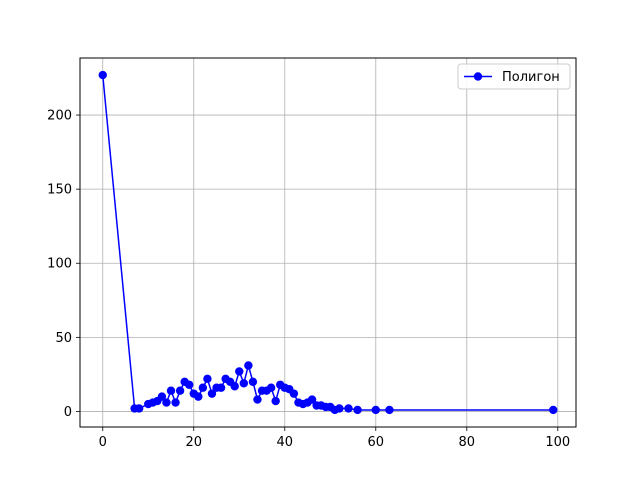  What do you see at coordinates (531, 77) in the screenshot?
I see `legend-label: Полигон` at bounding box center [531, 77].